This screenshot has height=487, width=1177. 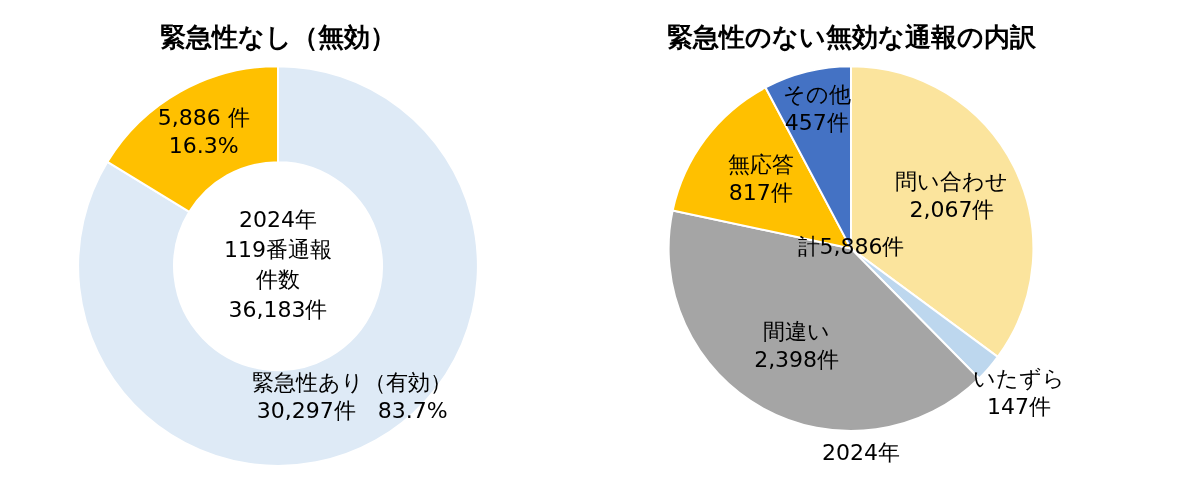 I want to click on data-label: 817件, so click(x=760, y=193).